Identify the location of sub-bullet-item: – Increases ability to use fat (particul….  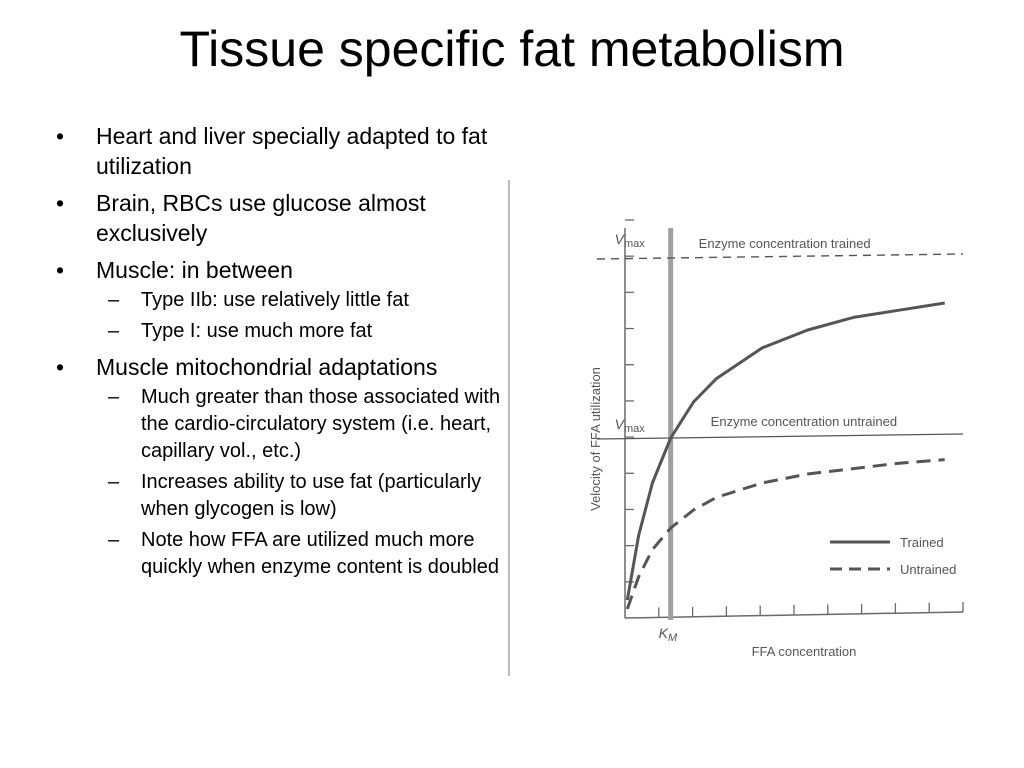
(306, 496).